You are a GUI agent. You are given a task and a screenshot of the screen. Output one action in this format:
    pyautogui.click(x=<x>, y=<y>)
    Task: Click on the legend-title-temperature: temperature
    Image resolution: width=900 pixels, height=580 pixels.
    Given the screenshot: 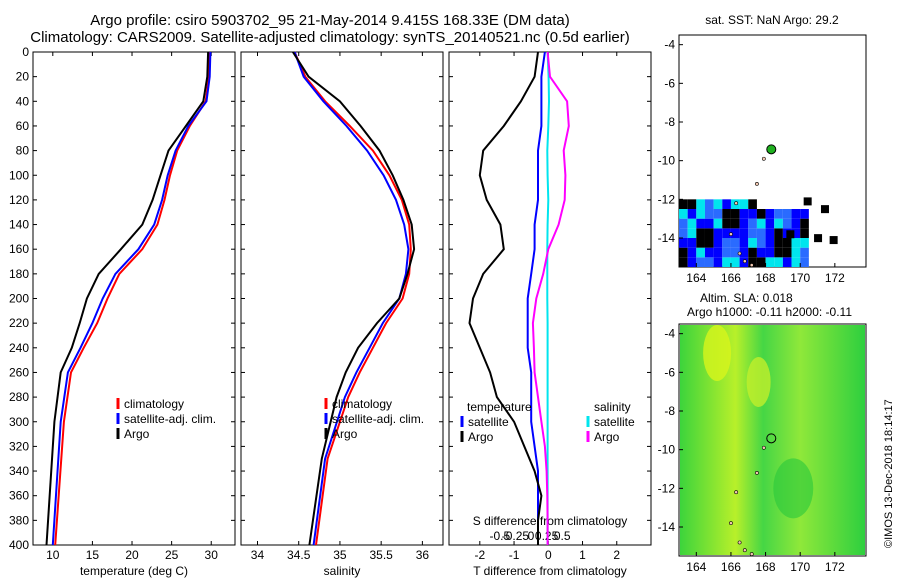 What is the action you would take?
    pyautogui.click(x=499, y=407)
    